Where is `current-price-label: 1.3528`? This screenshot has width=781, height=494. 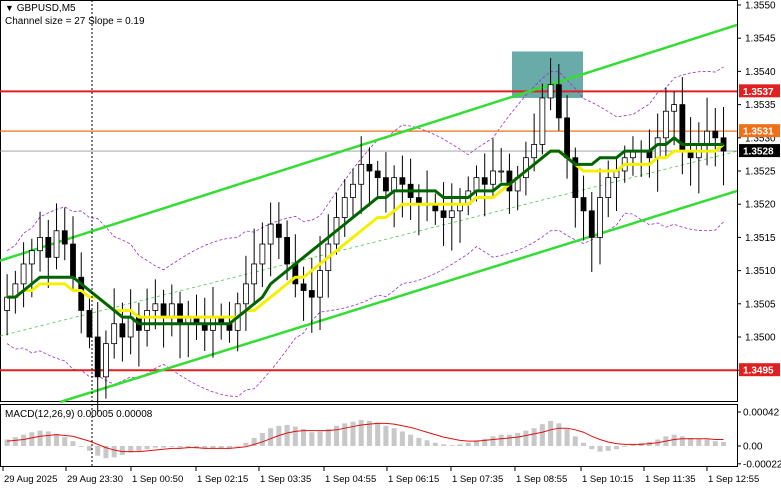 current-price-label: 1.3528 is located at coordinates (758, 152).